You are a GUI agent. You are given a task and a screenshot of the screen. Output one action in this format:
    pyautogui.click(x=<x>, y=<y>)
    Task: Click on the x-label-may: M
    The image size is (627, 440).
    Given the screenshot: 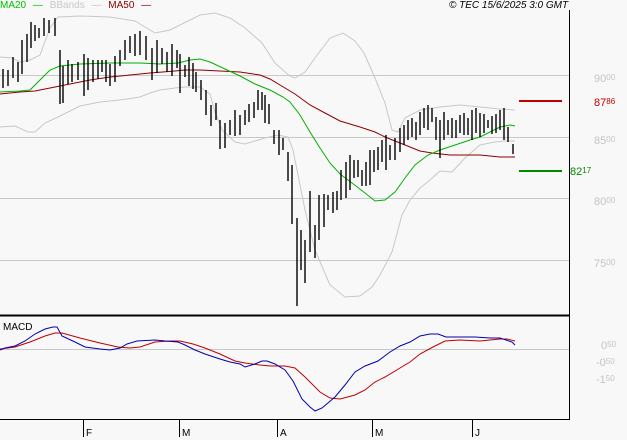 What is the action you would take?
    pyautogui.click(x=379, y=433)
    